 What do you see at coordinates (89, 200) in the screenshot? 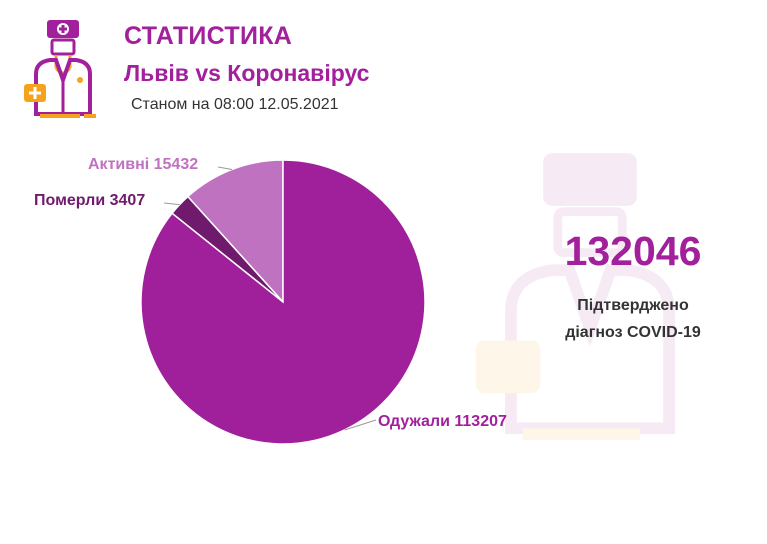
I see `slice-label-1: Померли 3407` at bounding box center [89, 200].